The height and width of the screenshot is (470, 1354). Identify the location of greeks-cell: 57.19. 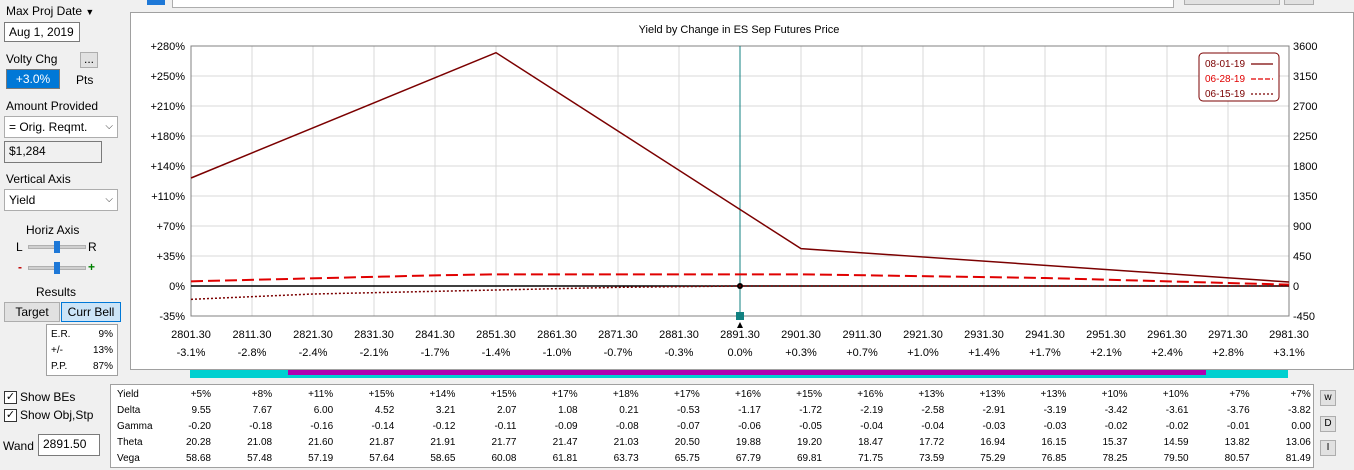
(321, 458).